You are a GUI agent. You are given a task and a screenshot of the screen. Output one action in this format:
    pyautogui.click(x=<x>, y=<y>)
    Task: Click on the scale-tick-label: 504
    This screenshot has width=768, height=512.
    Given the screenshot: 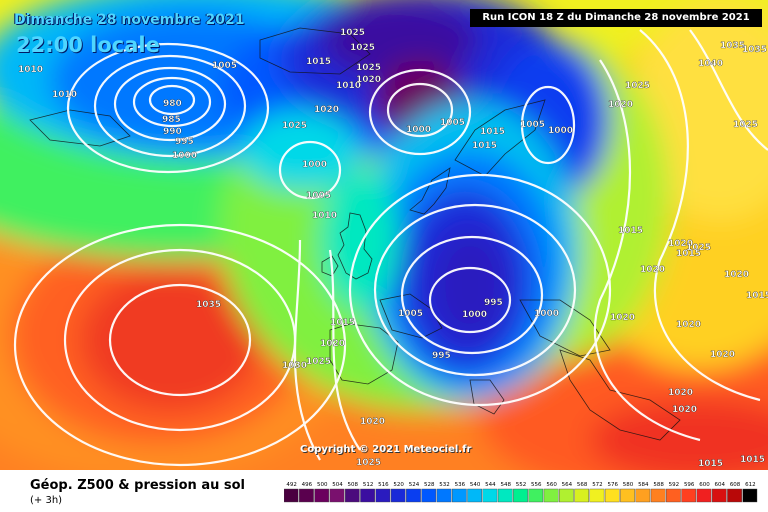 What is the action you would take?
    pyautogui.click(x=337, y=485)
    